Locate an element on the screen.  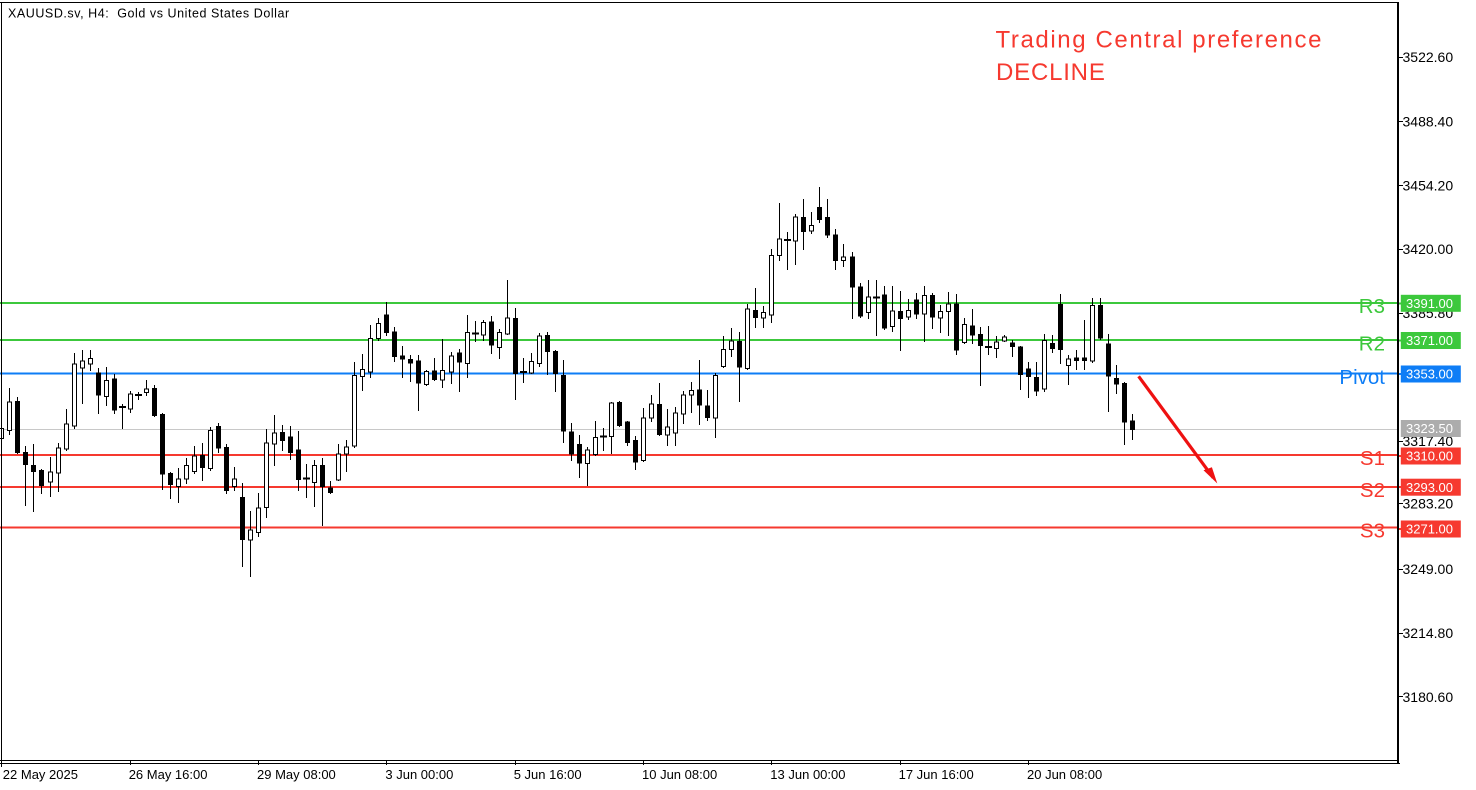
svg-text: 3271.00 is located at coordinates (1429, 529).